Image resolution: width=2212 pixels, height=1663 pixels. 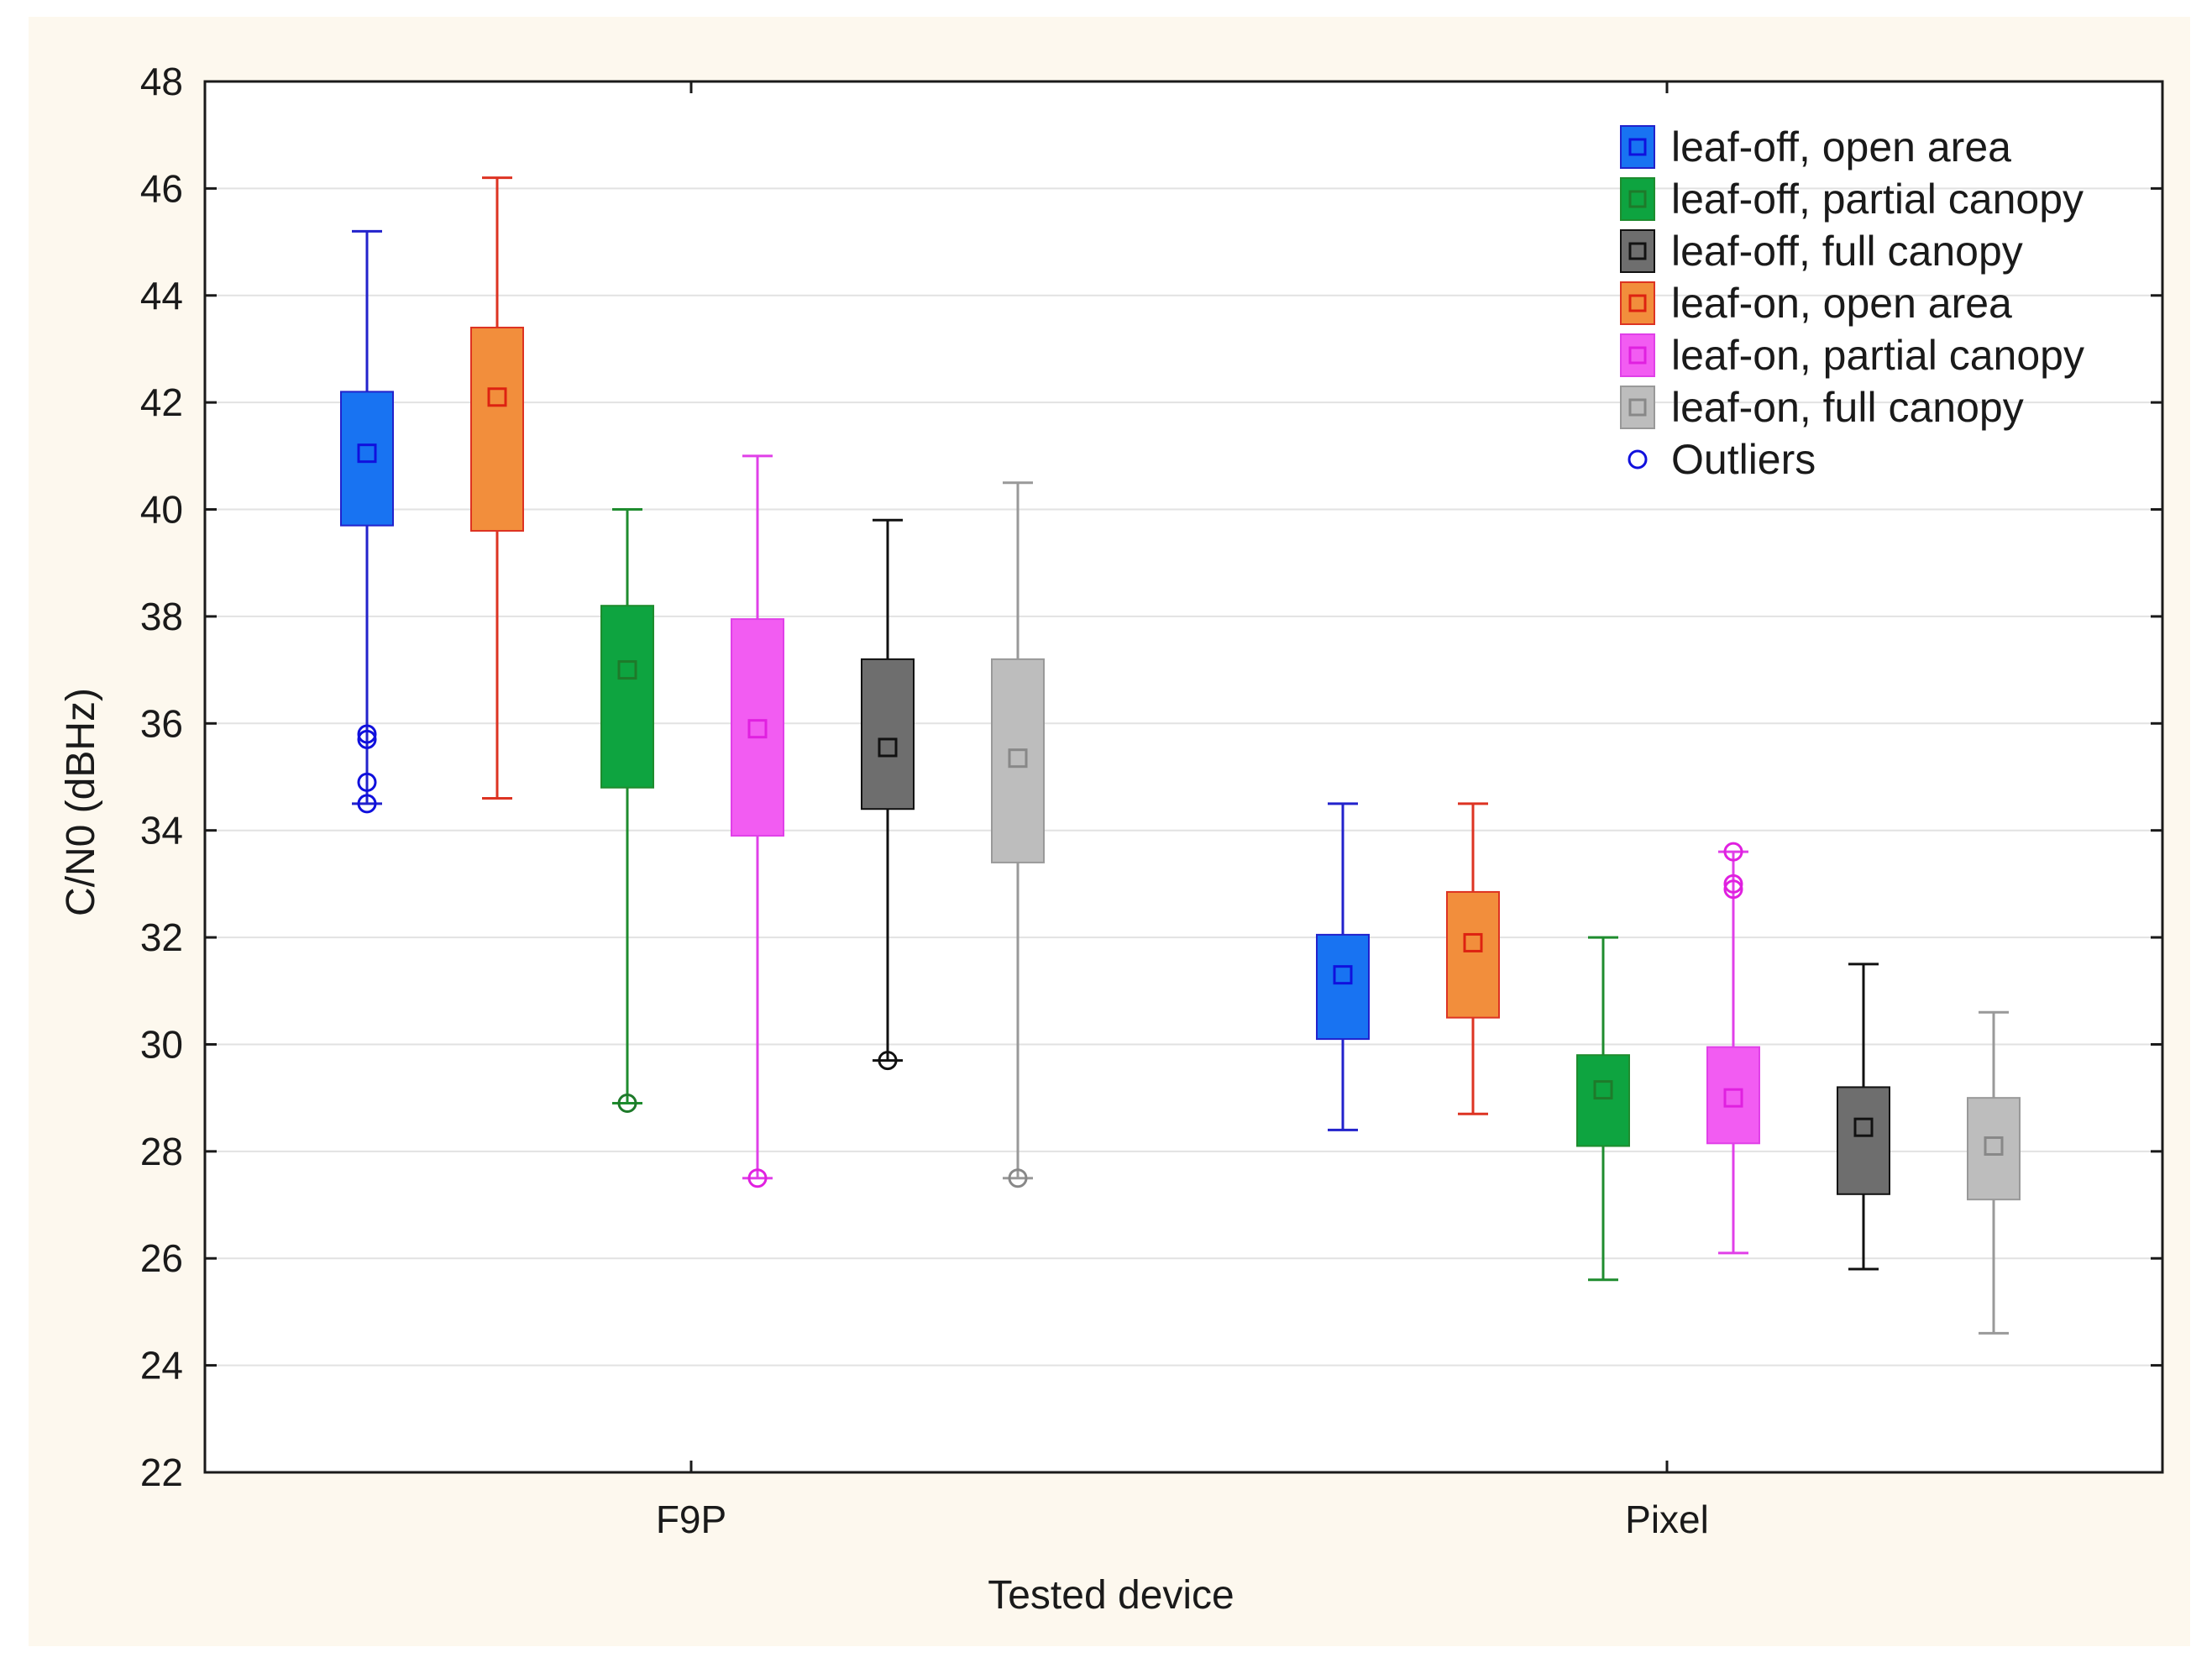 I want to click on y-tick-label: 34, so click(x=161, y=831).